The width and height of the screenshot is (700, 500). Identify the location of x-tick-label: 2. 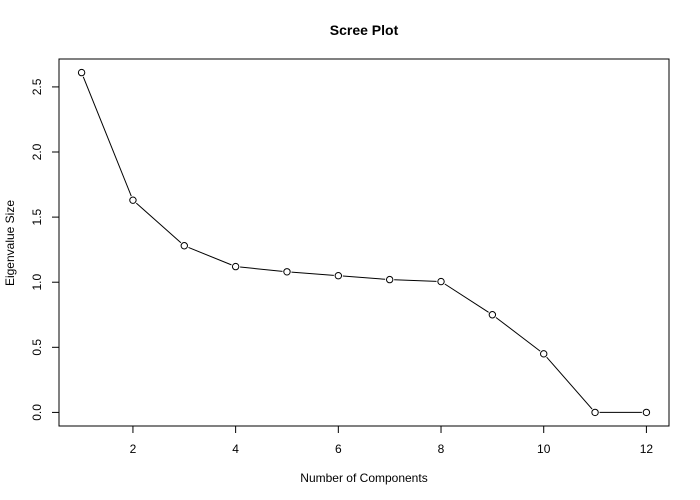
(133, 449).